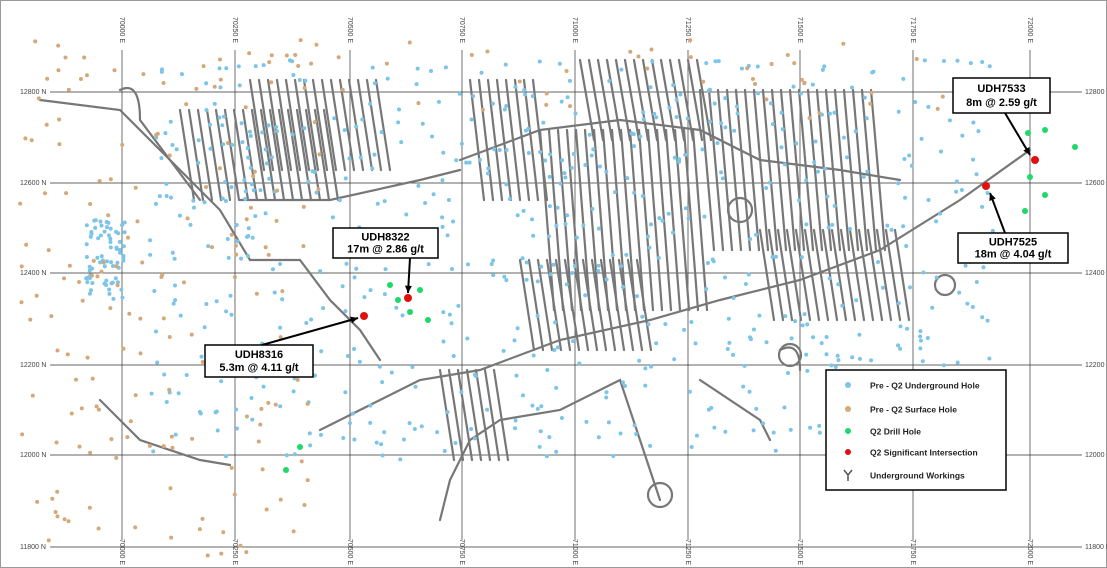 The width and height of the screenshot is (1107, 568). Describe the element at coordinates (33, 455) in the screenshot. I see `northing-label: 12000 N` at that location.